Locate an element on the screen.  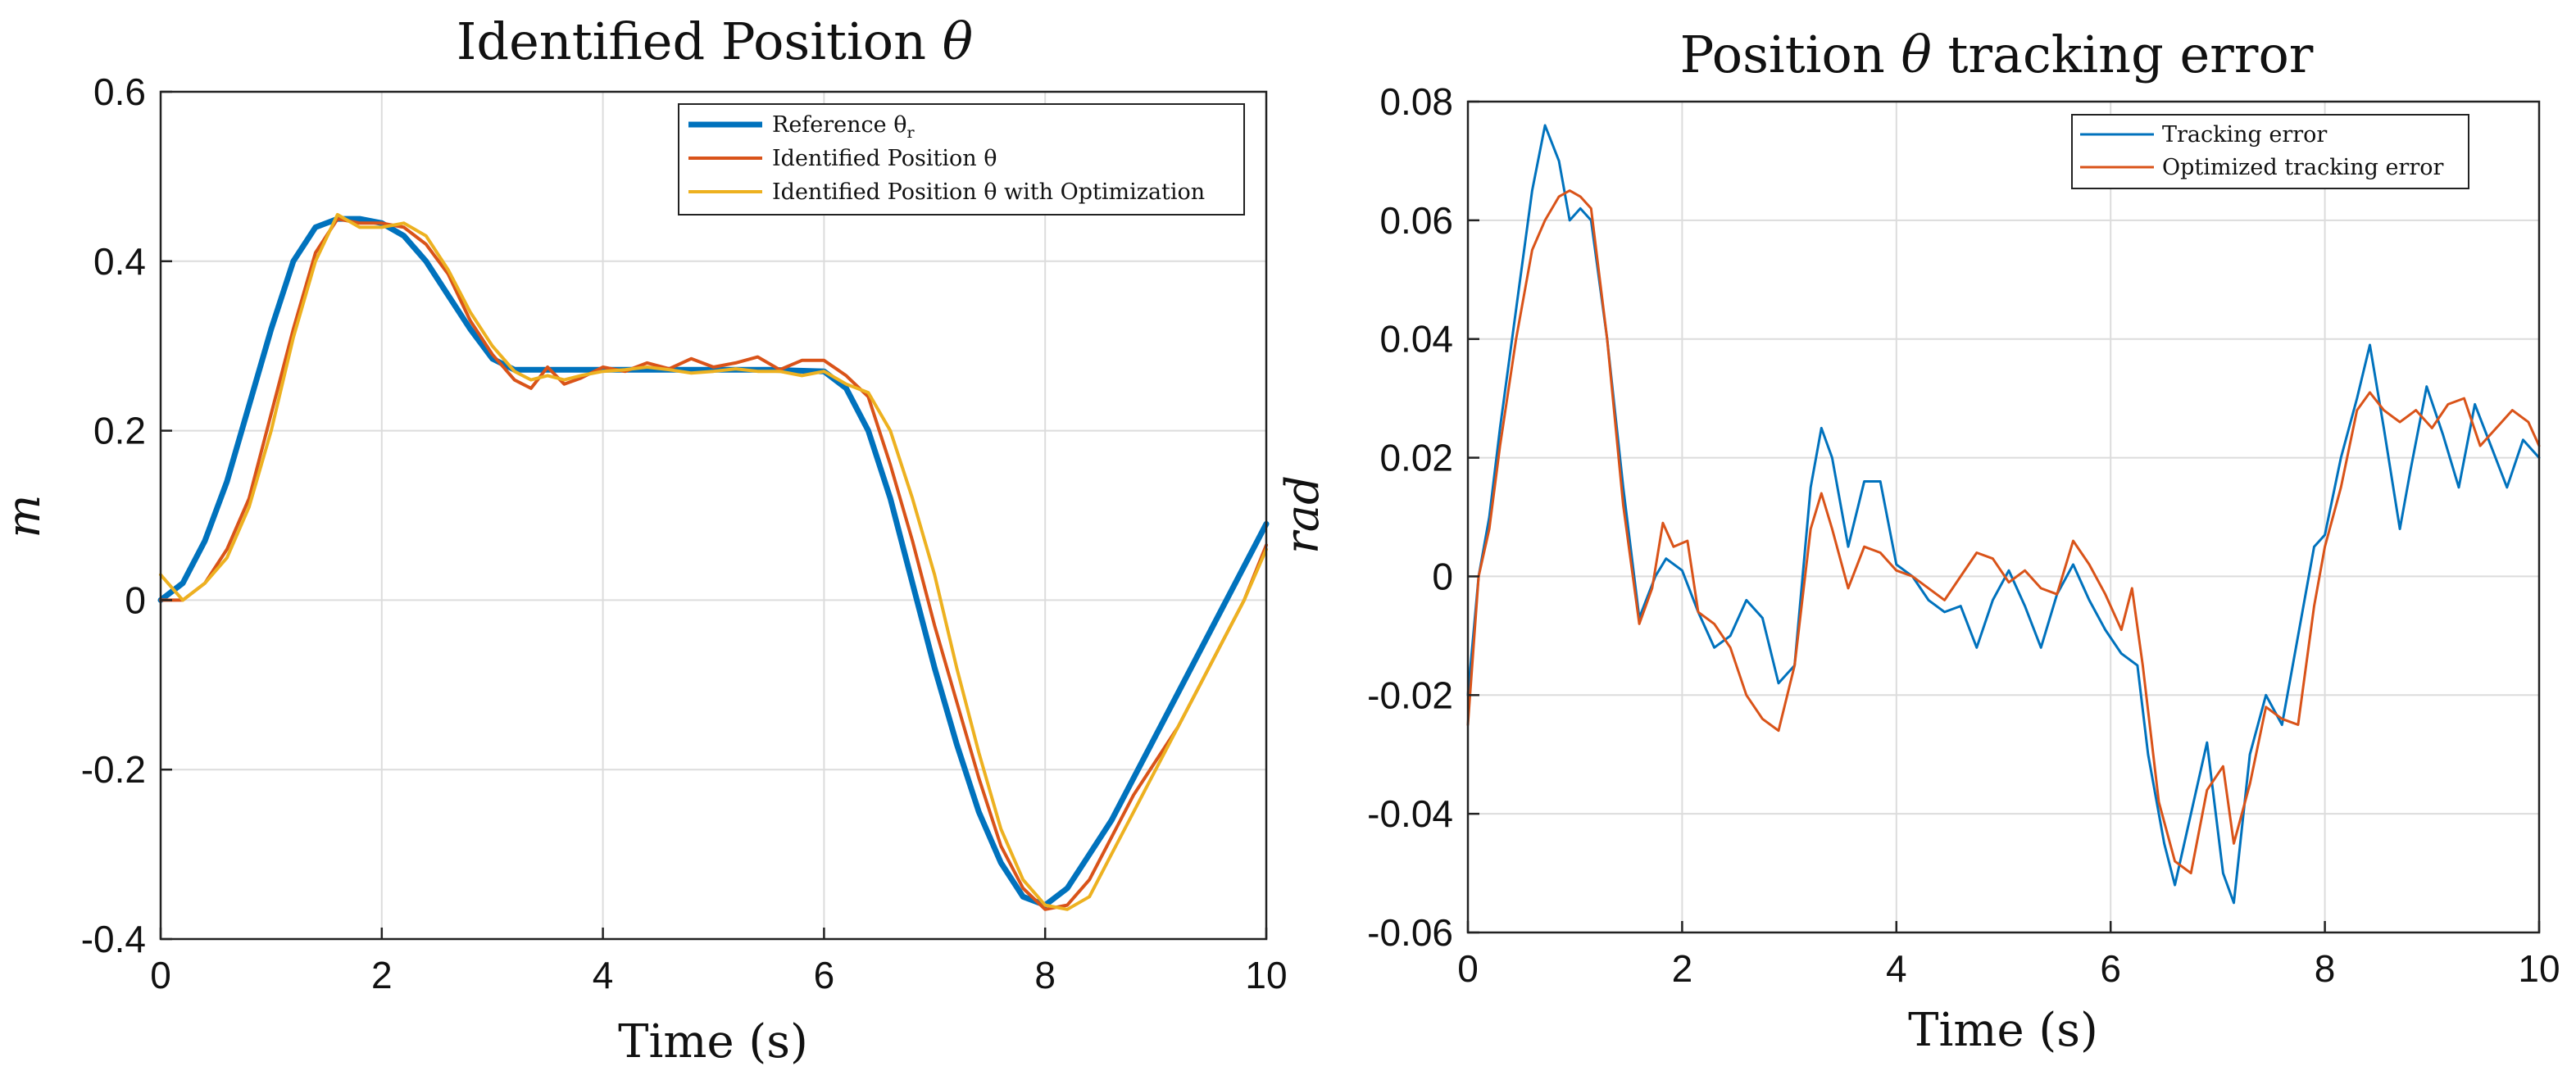
y-tick-label: 0.08 is located at coordinates (1416, 102).